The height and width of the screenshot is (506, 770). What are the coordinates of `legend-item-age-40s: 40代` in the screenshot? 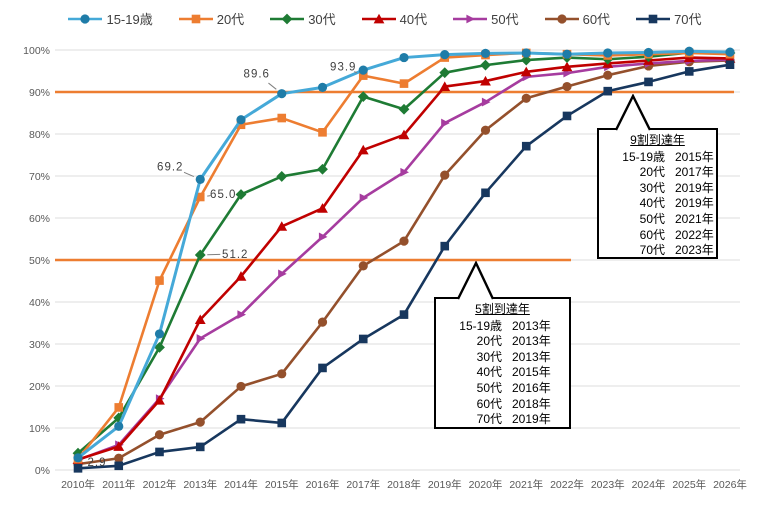 It's located at (394, 18).